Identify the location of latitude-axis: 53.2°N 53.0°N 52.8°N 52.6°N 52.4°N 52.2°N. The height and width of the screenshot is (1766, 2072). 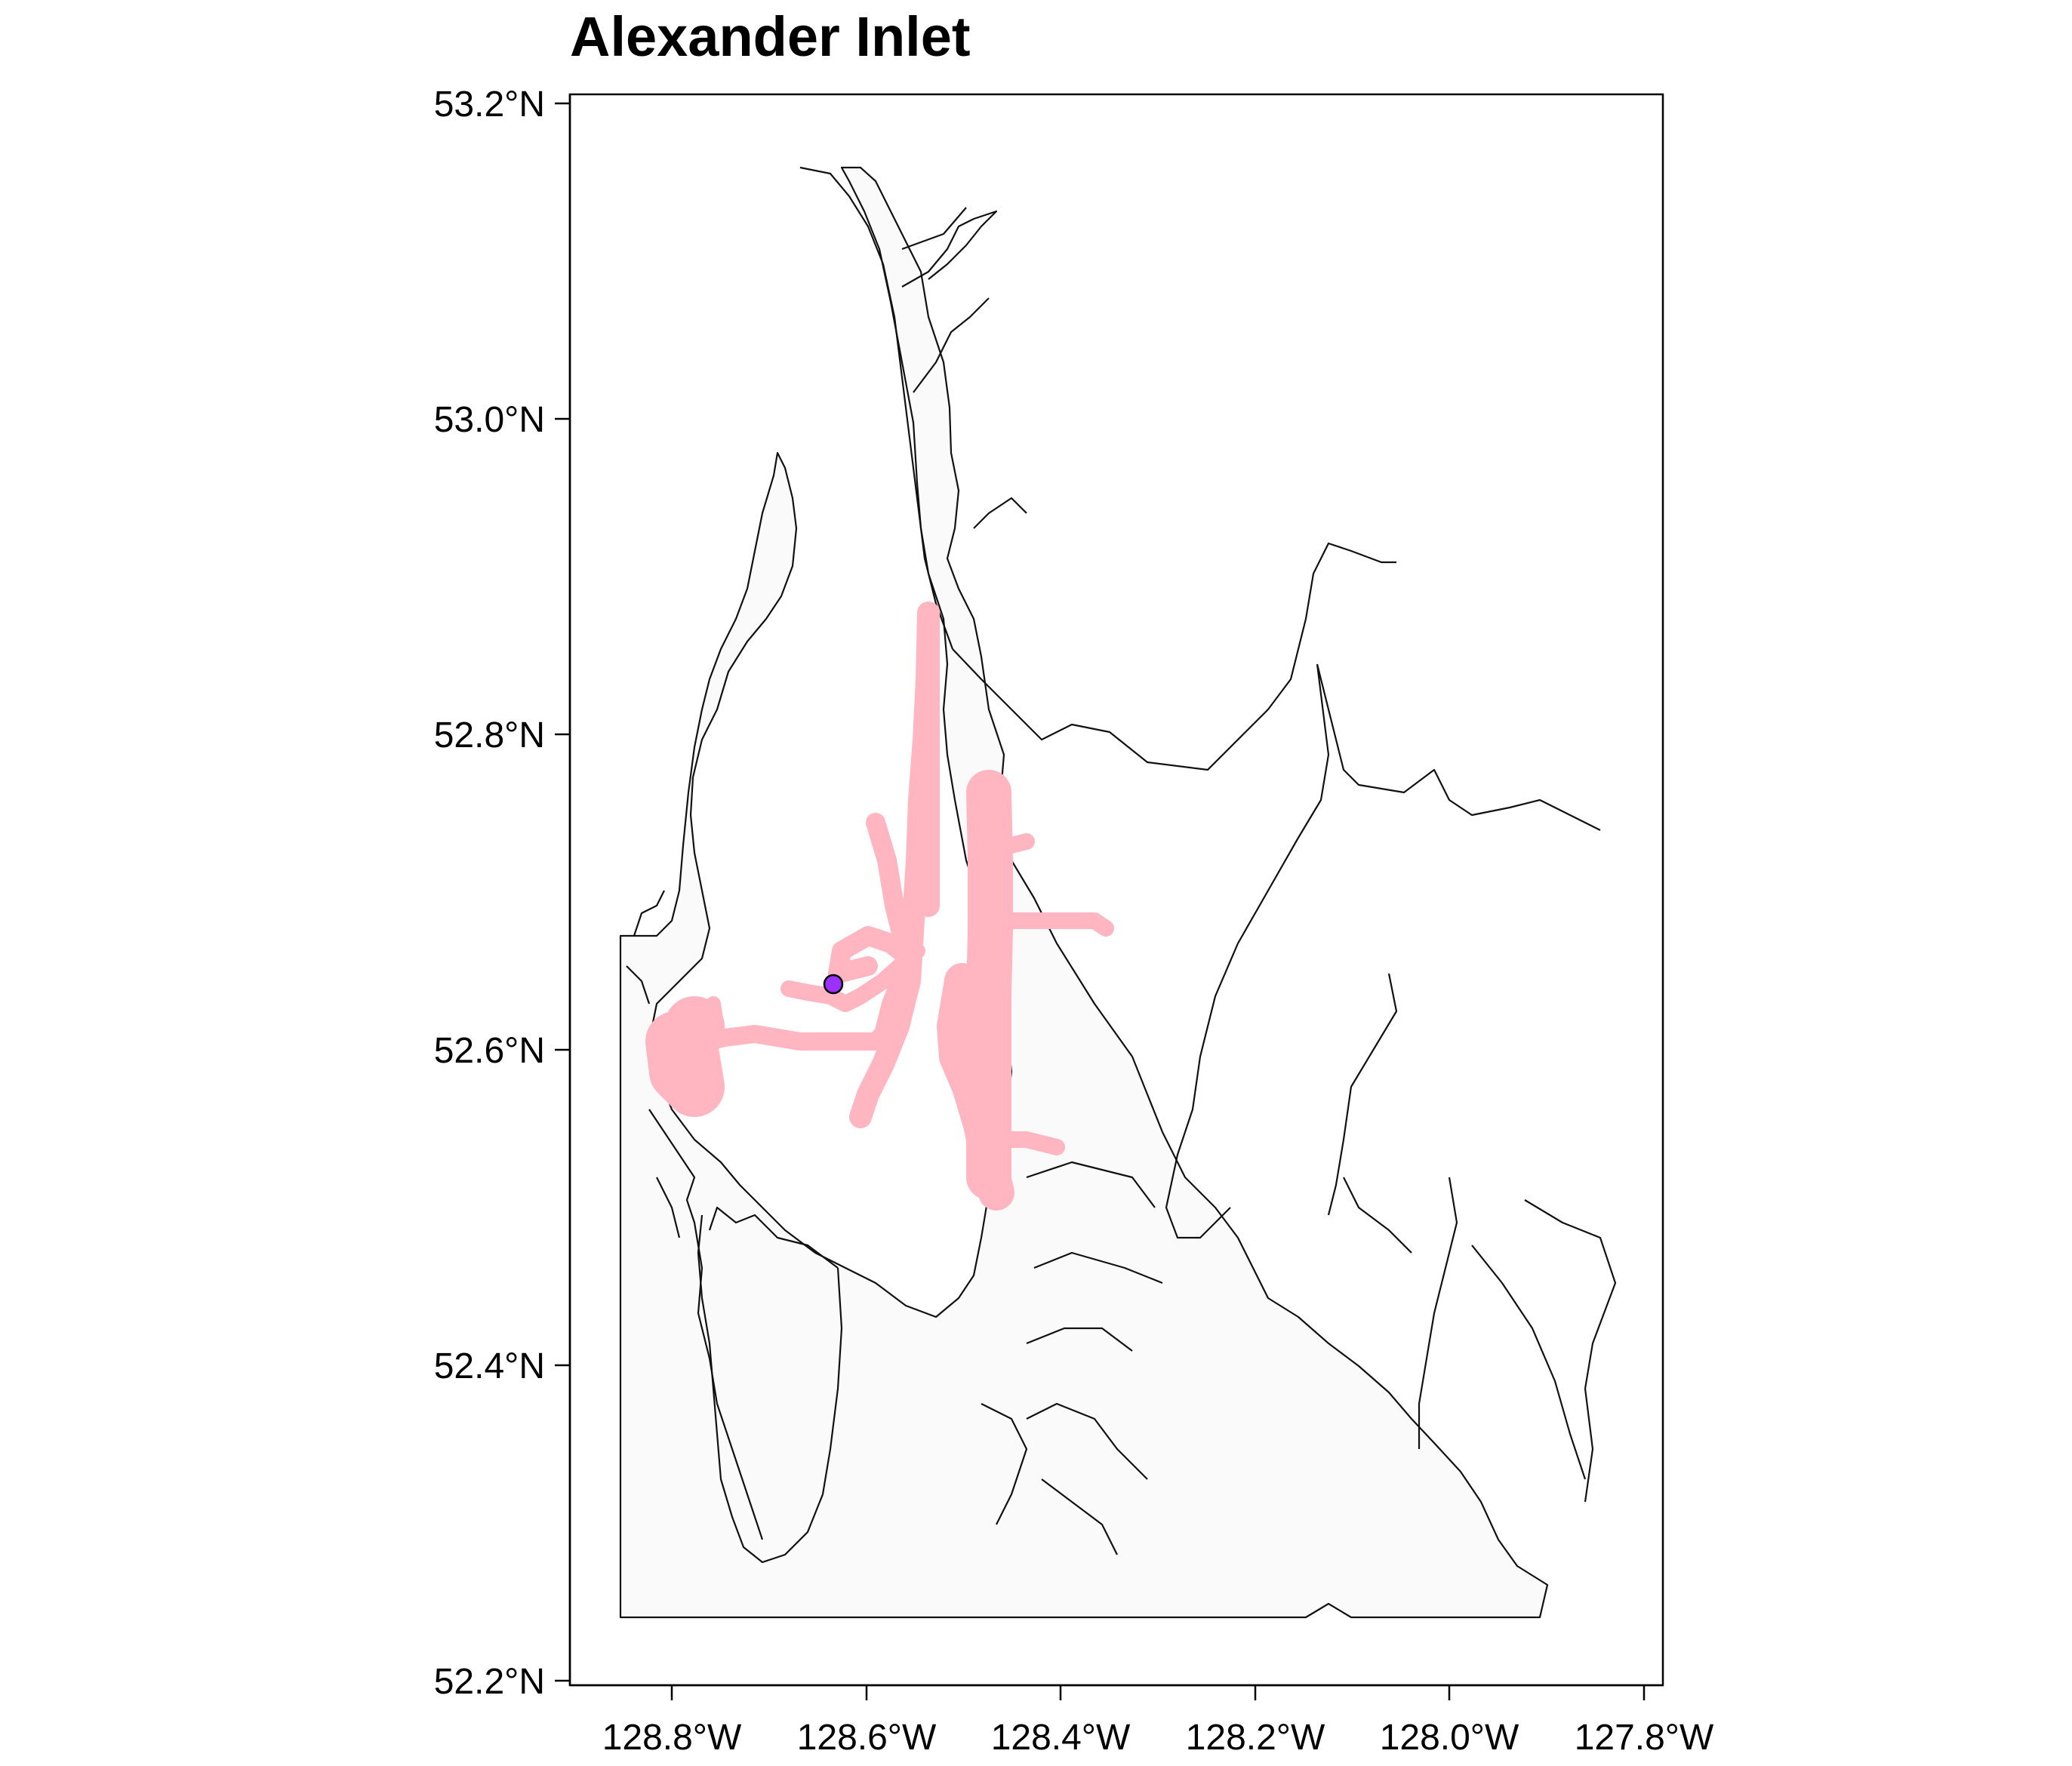
(502, 893).